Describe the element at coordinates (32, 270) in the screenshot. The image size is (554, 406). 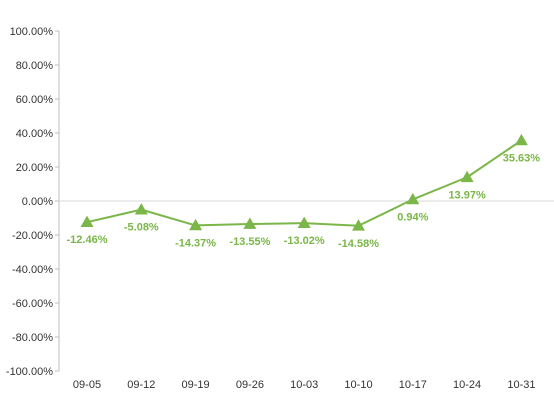
I see `y-tick-label: -40.00%` at that location.